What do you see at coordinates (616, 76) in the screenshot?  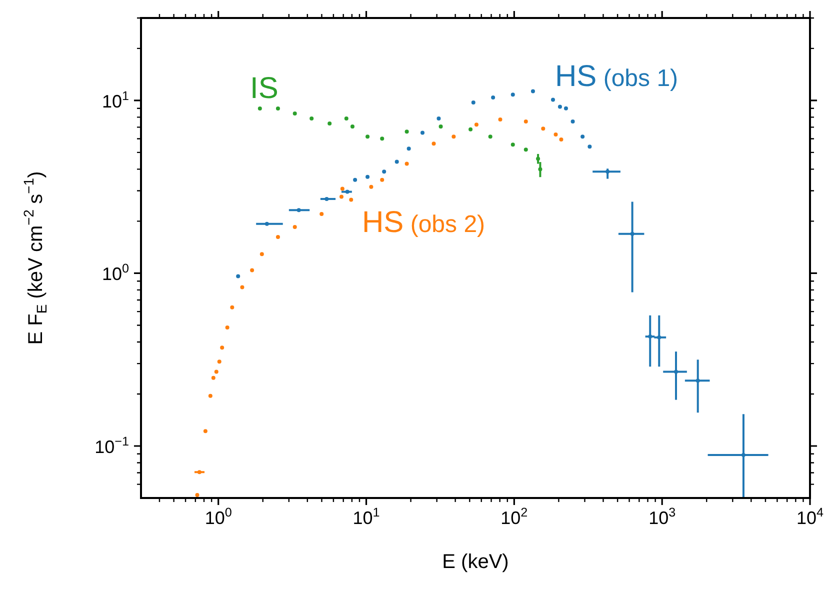 I see `series-label: HS (obs 1)` at bounding box center [616, 76].